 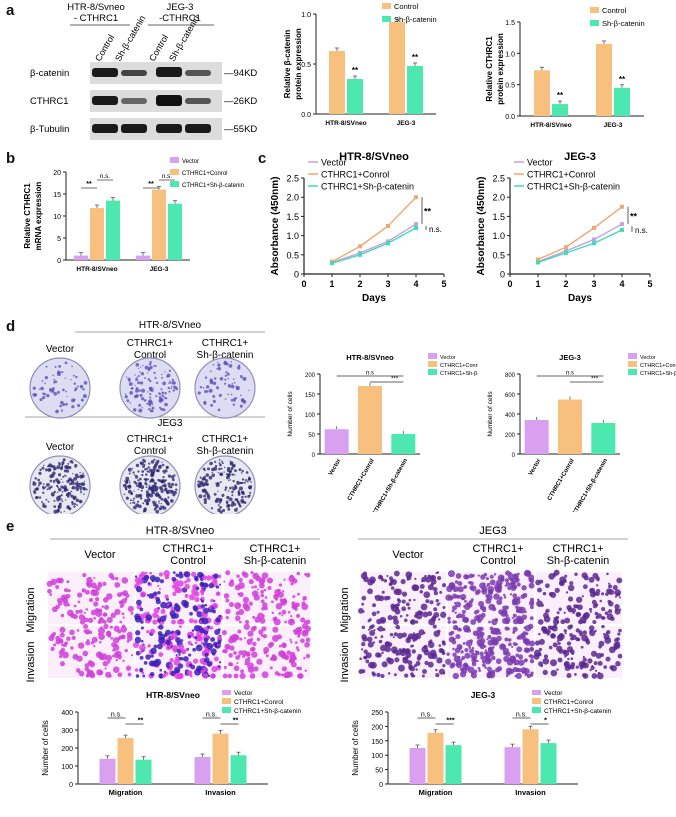 I want to click on blot-row-label: CTHRC1, so click(x=49, y=101).